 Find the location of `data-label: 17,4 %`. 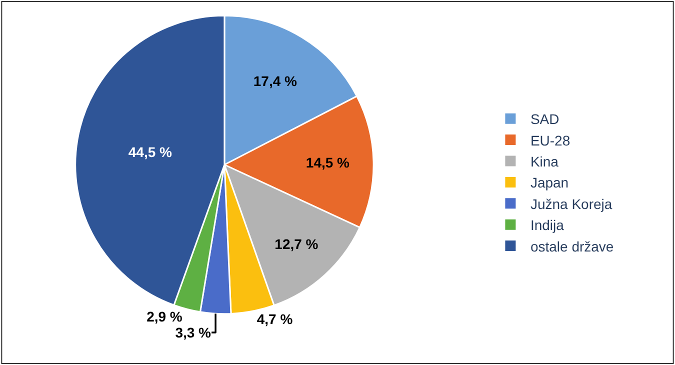

data-label: 17,4 % is located at coordinates (275, 80).